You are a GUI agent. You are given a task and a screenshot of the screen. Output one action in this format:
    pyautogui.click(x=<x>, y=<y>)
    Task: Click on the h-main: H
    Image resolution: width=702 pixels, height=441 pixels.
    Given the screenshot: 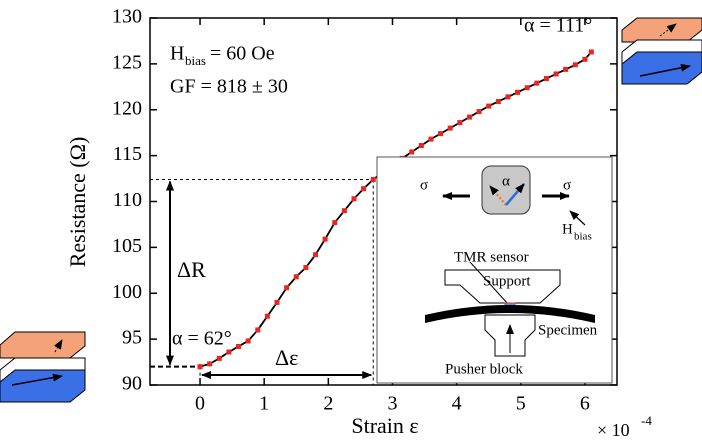 What is the action you would take?
    pyautogui.click(x=567, y=229)
    